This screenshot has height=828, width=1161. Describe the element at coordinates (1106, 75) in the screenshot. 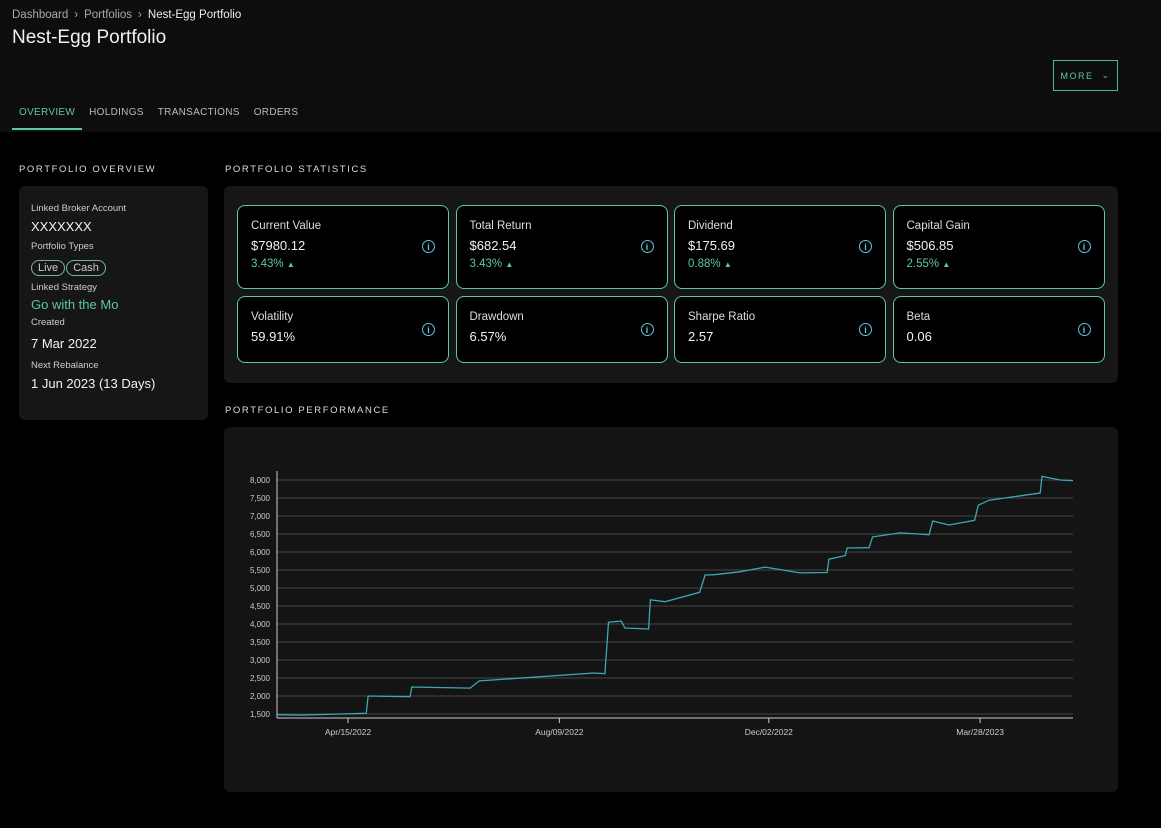

I see `chevron-down-icon: ⌄` at that location.